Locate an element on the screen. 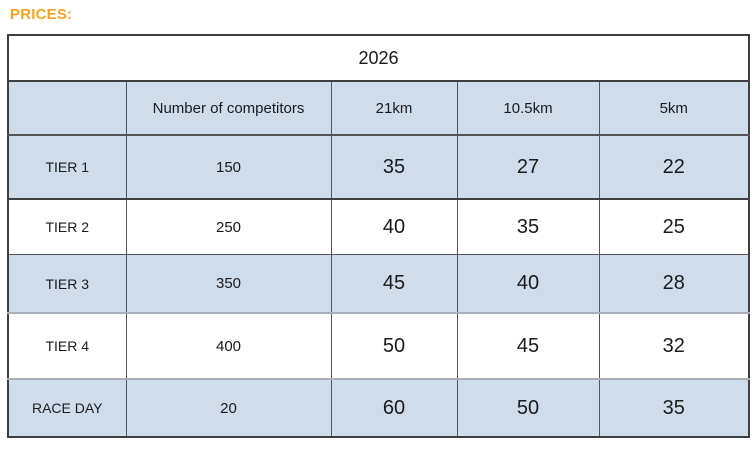  table-row-tier3: TIER 3 350 45 40 28 is located at coordinates (378, 284).